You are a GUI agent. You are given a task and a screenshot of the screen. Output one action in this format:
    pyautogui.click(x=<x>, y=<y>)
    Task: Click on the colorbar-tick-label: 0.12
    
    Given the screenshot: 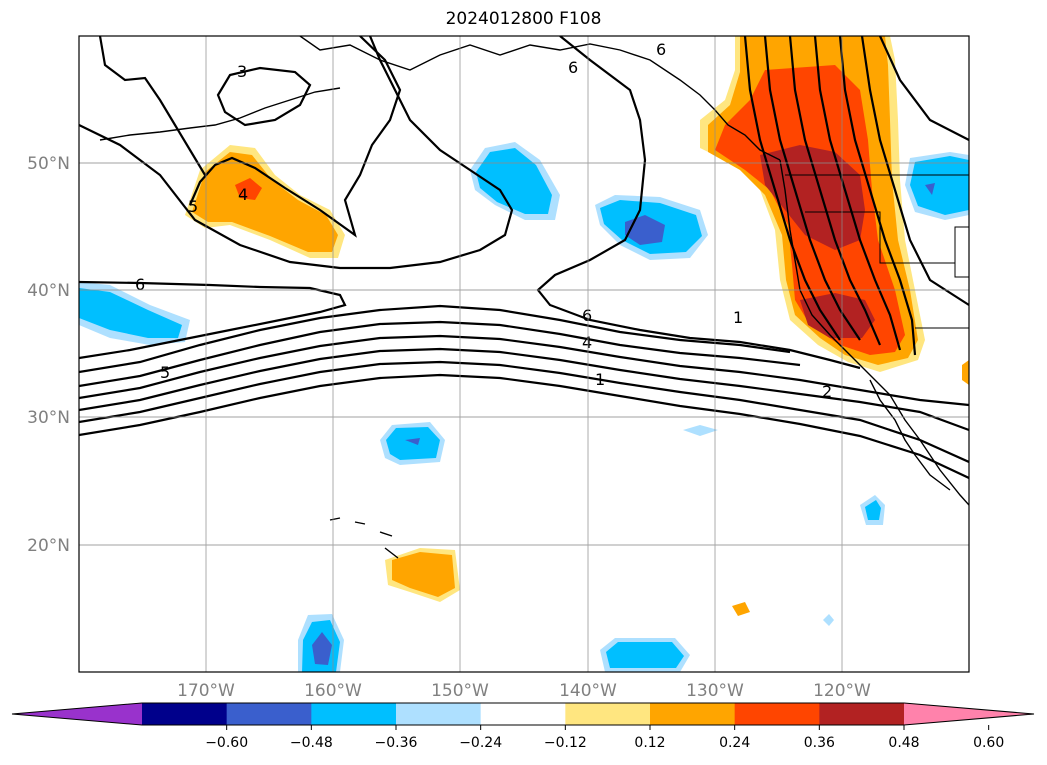 What is the action you would take?
    pyautogui.click(x=649, y=743)
    